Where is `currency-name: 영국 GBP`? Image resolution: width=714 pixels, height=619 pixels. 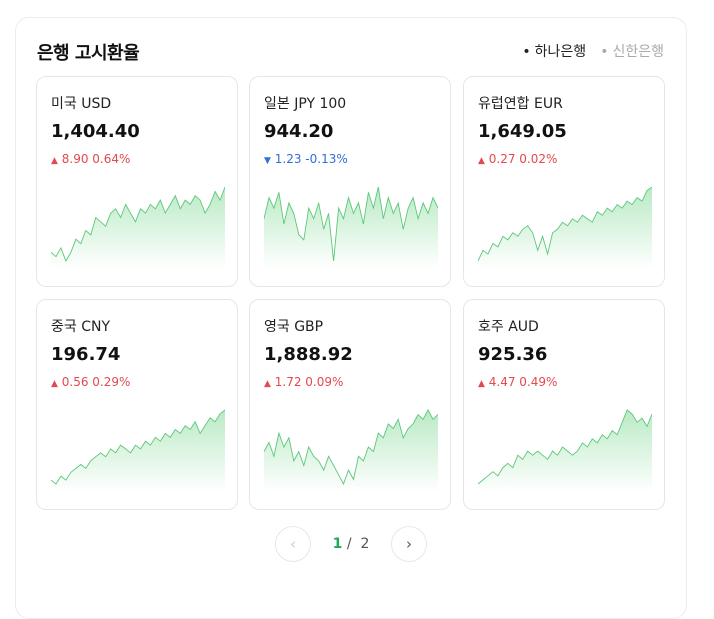 currency-name: 영국 GBP is located at coordinates (294, 327).